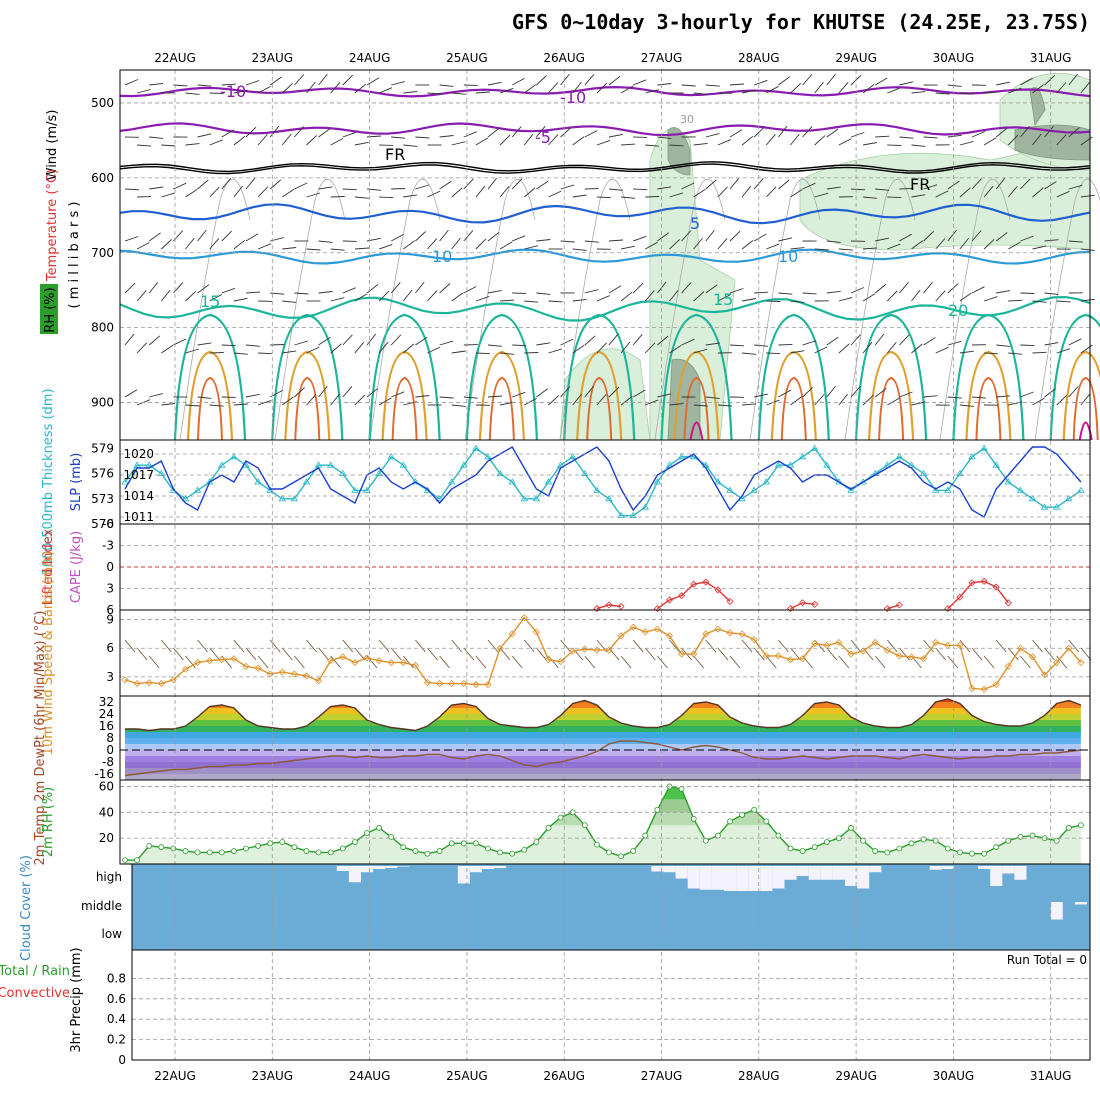 Image resolution: width=1100 pixels, height=1100 pixels. What do you see at coordinates (110, 648) in the screenshot?
I see `y-tick-wind: 6` at bounding box center [110, 648].